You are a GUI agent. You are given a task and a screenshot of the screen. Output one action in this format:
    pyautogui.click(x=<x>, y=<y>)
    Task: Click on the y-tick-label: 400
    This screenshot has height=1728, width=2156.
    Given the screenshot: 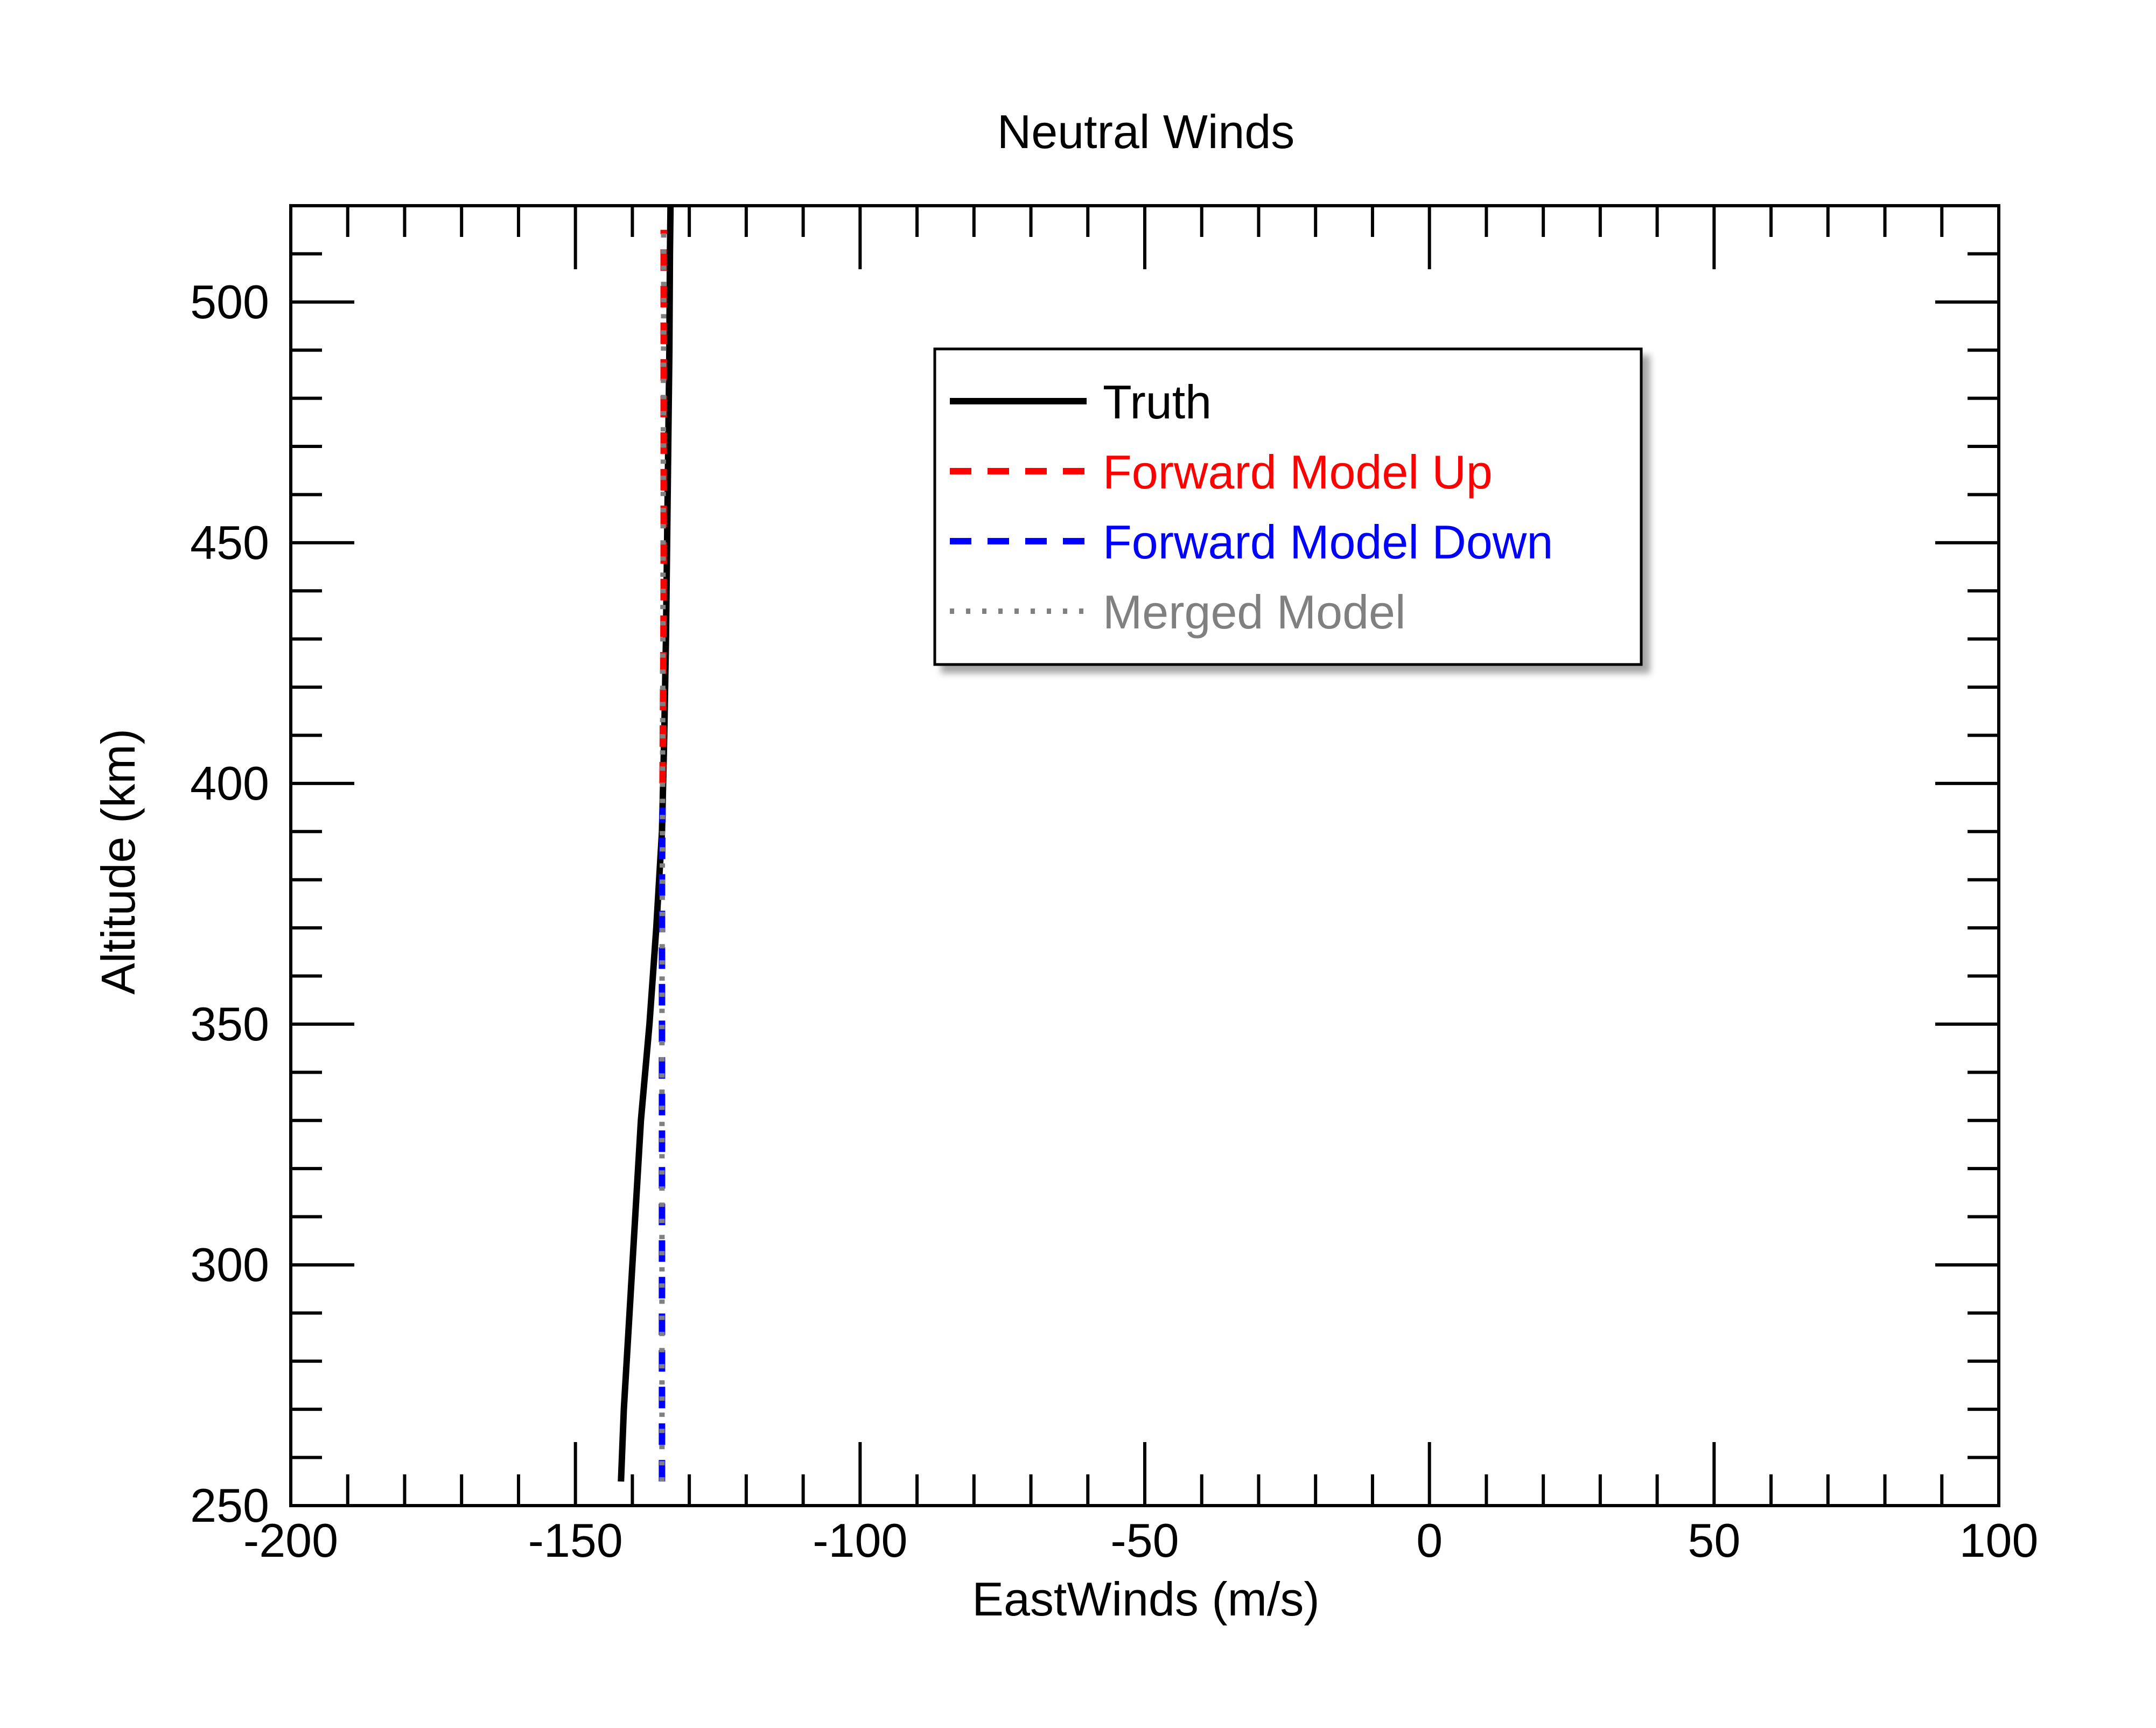 What is the action you would take?
    pyautogui.click(x=229, y=783)
    